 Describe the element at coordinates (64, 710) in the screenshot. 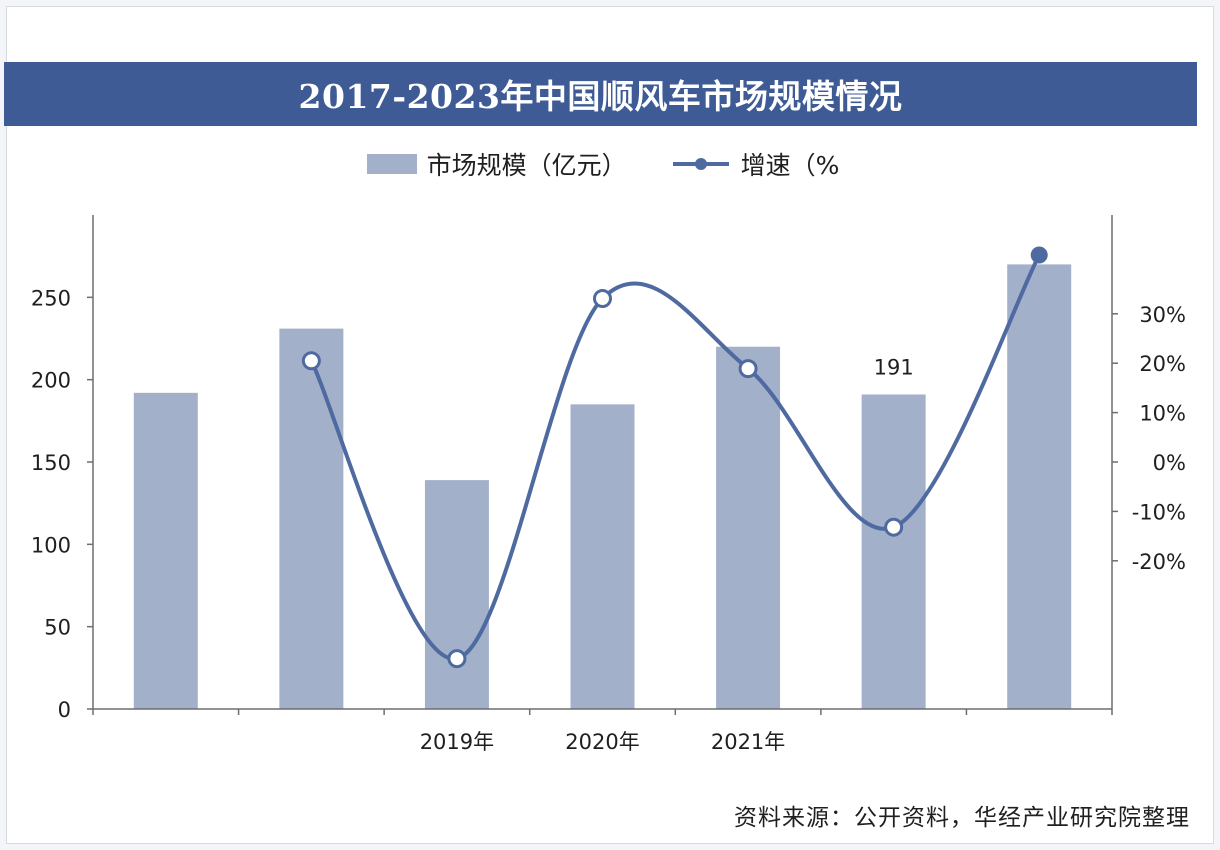

I see `left-tick-label-0: 0` at that location.